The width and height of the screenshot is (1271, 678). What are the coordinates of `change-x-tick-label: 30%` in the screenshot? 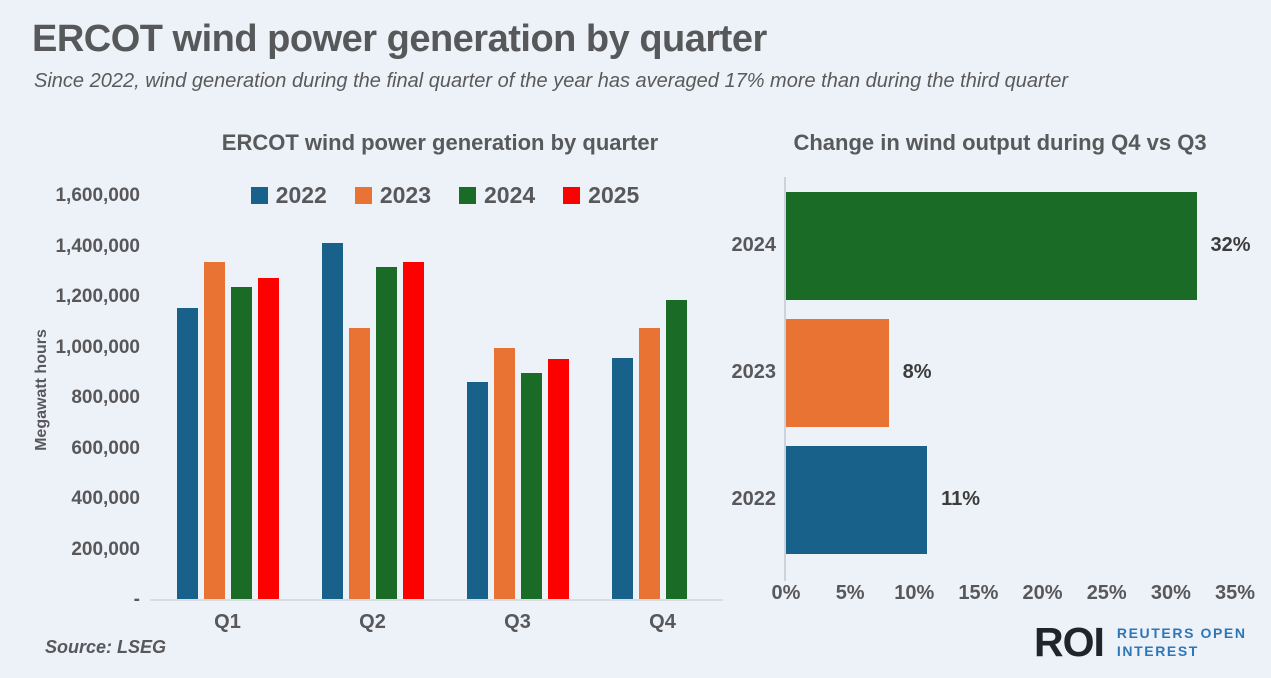 It's located at (1170, 593).